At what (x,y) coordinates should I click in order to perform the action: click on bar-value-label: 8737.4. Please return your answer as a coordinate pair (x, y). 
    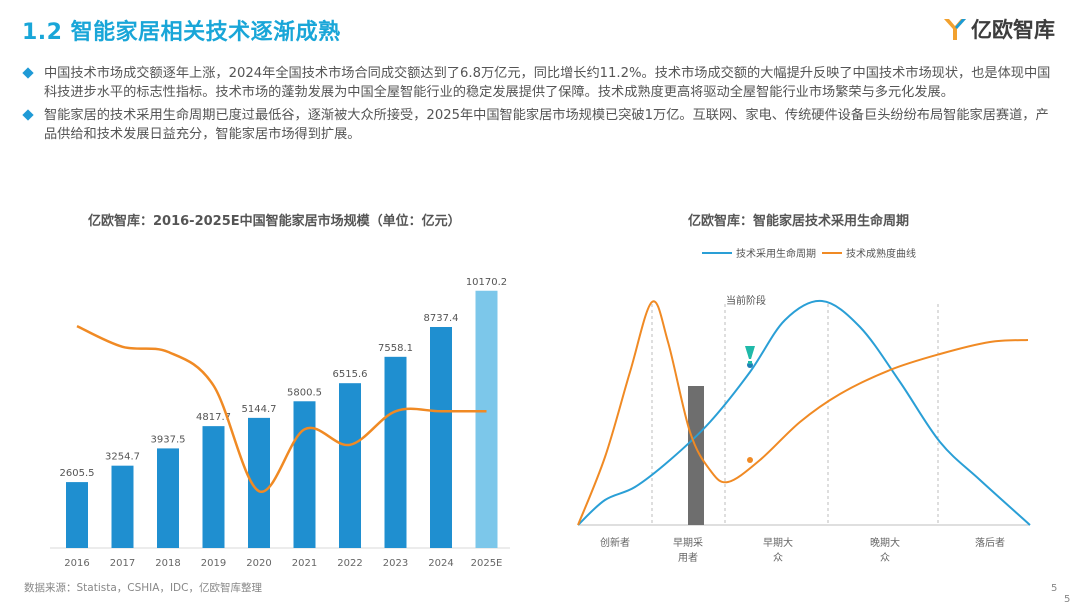
    Looking at the image, I should click on (441, 318).